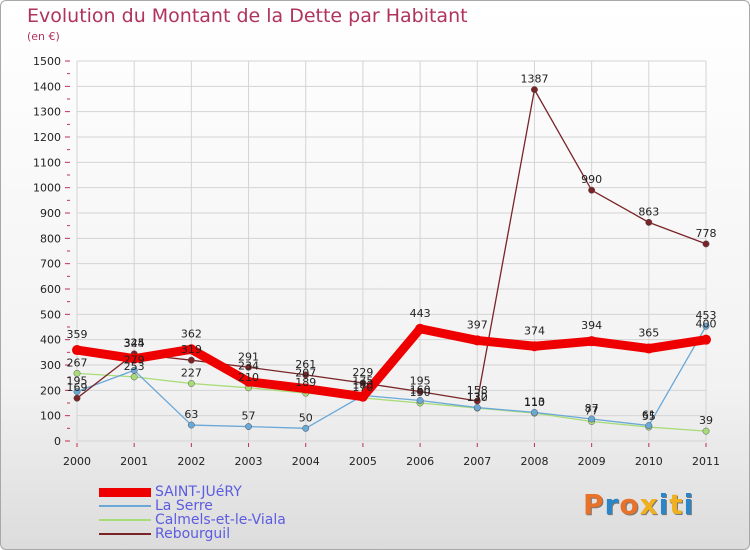 This screenshot has width=750, height=550. Describe the element at coordinates (50, 238) in the screenshot. I see `y-tick-label: 800` at that location.